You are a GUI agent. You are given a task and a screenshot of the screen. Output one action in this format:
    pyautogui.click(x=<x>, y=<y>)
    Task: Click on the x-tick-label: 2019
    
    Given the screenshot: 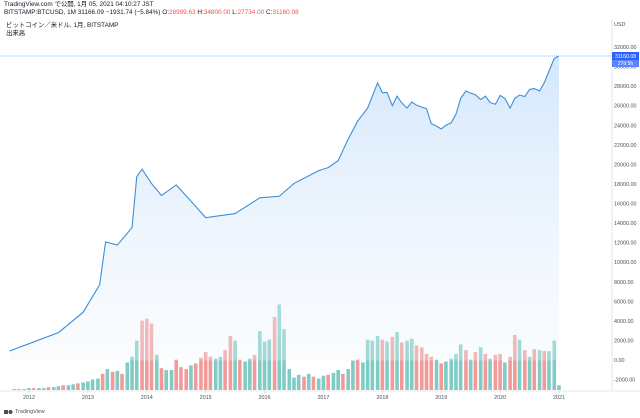 What is the action you would take?
    pyautogui.click(x=441, y=398)
    